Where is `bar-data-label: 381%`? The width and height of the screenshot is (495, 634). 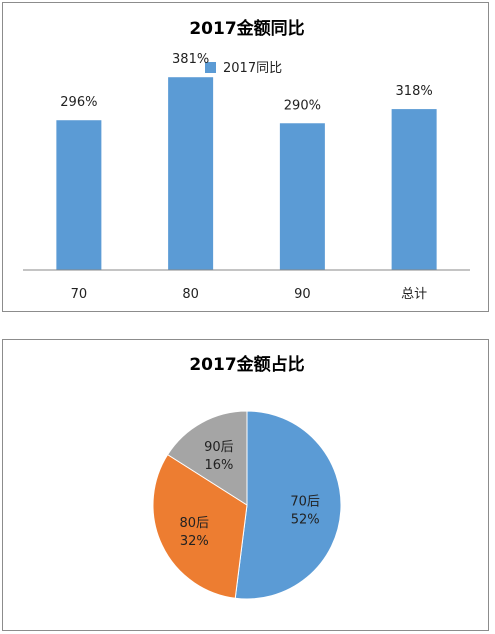 bar-data-label: 381% is located at coordinates (190, 59).